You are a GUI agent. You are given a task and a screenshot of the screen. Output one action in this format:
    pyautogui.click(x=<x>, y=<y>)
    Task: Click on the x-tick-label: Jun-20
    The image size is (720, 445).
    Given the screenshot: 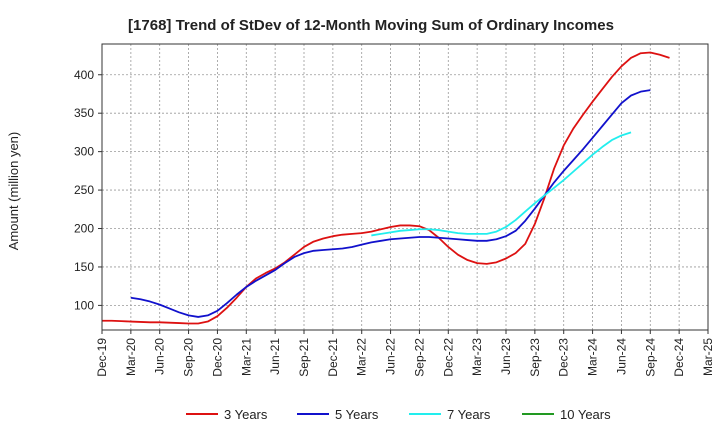 What is the action you would take?
    pyautogui.click(x=160, y=356)
    